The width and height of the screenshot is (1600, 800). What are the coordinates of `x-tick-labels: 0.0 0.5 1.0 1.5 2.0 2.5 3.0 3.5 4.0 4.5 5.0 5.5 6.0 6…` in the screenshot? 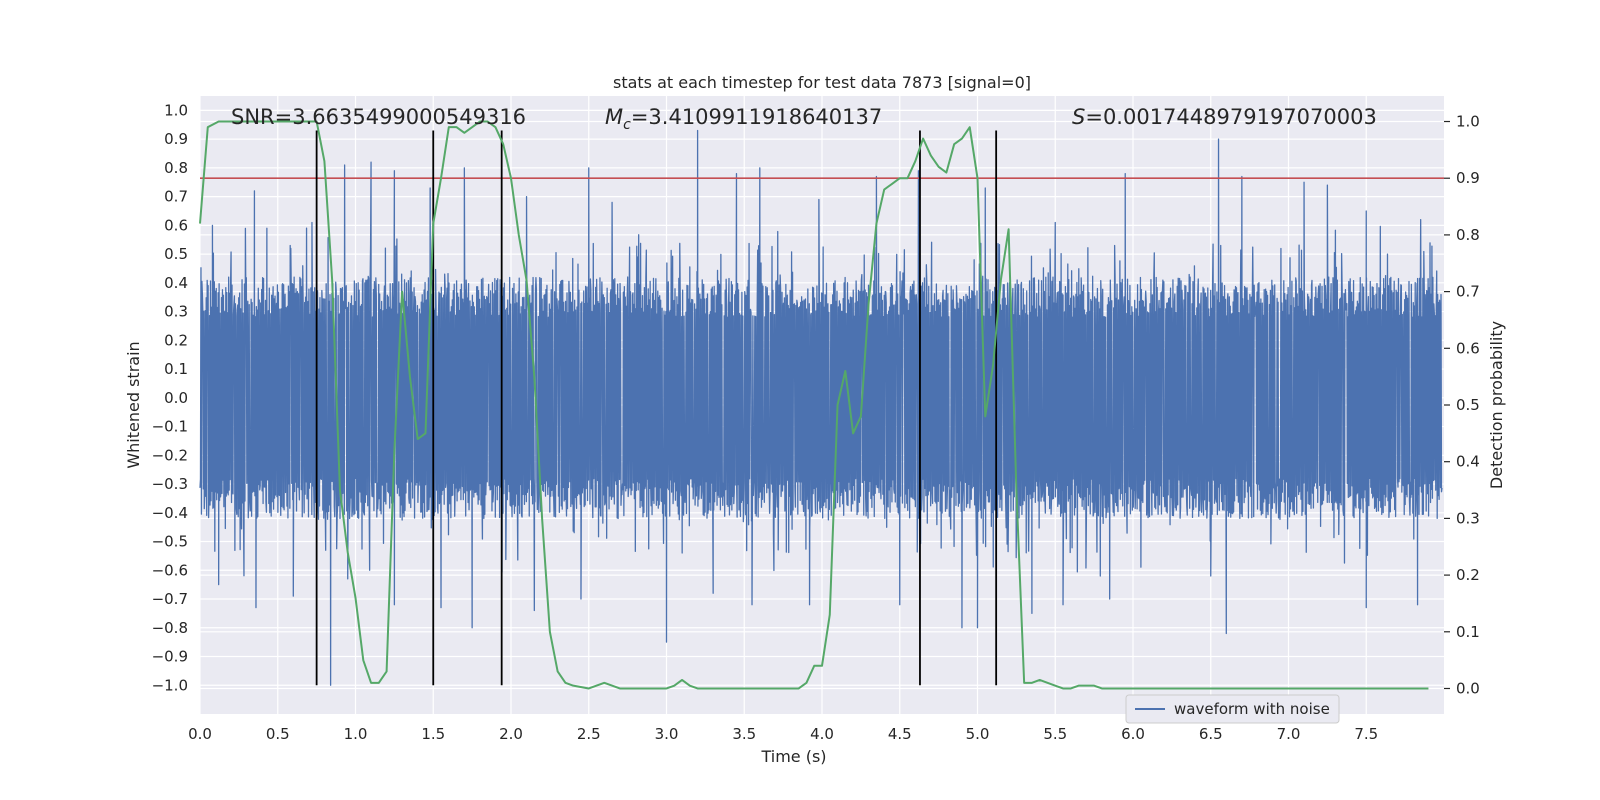 It's located at (783, 734).